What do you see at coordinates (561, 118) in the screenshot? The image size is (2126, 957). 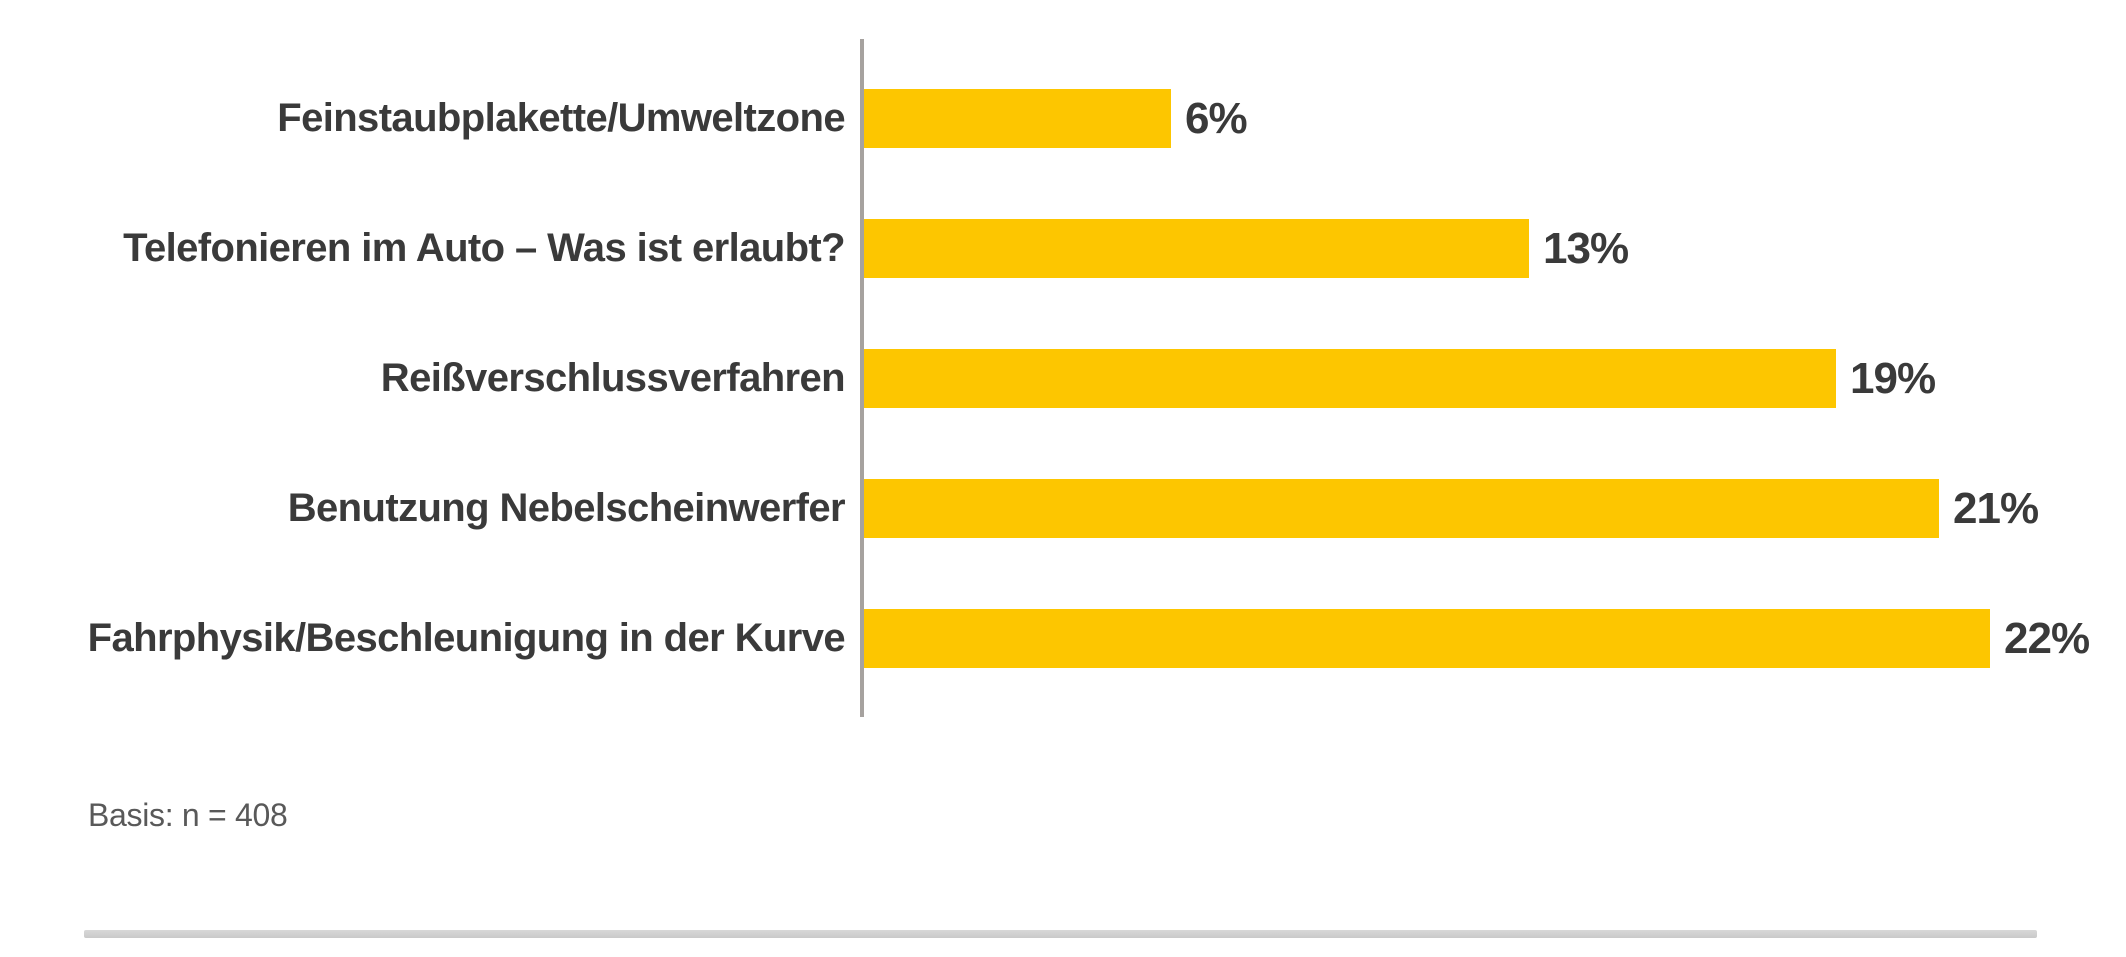 I see `category-label: Feinstaubplakette/Umweltzone` at bounding box center [561, 118].